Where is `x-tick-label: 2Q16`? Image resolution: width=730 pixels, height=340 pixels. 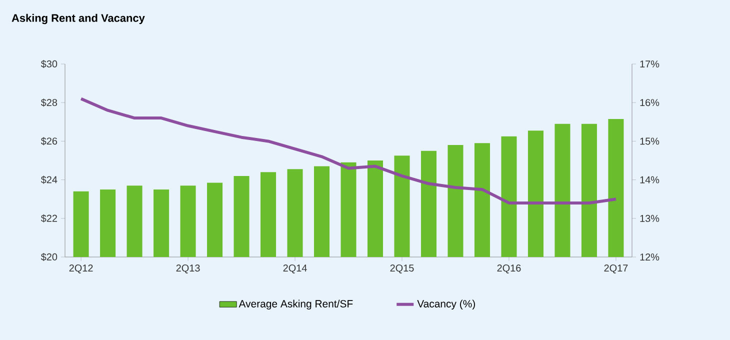 x-tick-label: 2Q16 is located at coordinates (509, 269).